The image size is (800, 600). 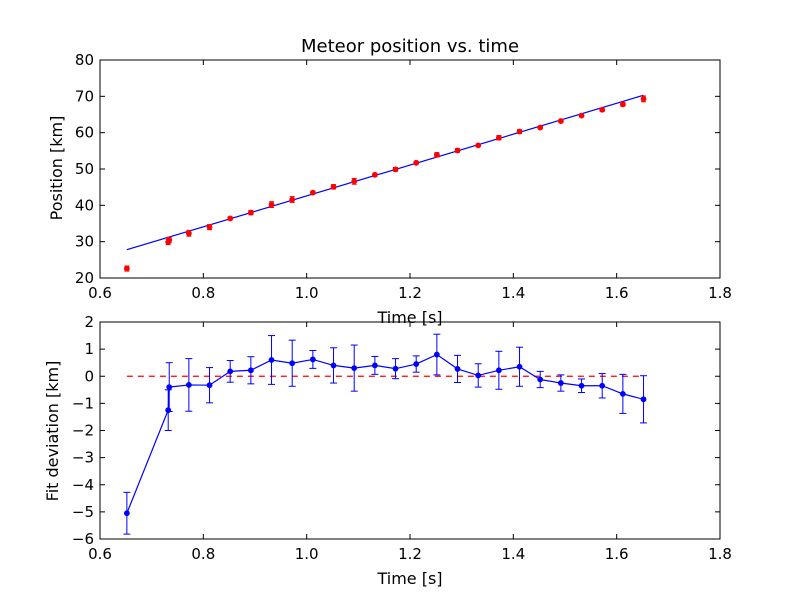 I want to click on deviation-y-tick-label: 1, so click(x=89, y=349).